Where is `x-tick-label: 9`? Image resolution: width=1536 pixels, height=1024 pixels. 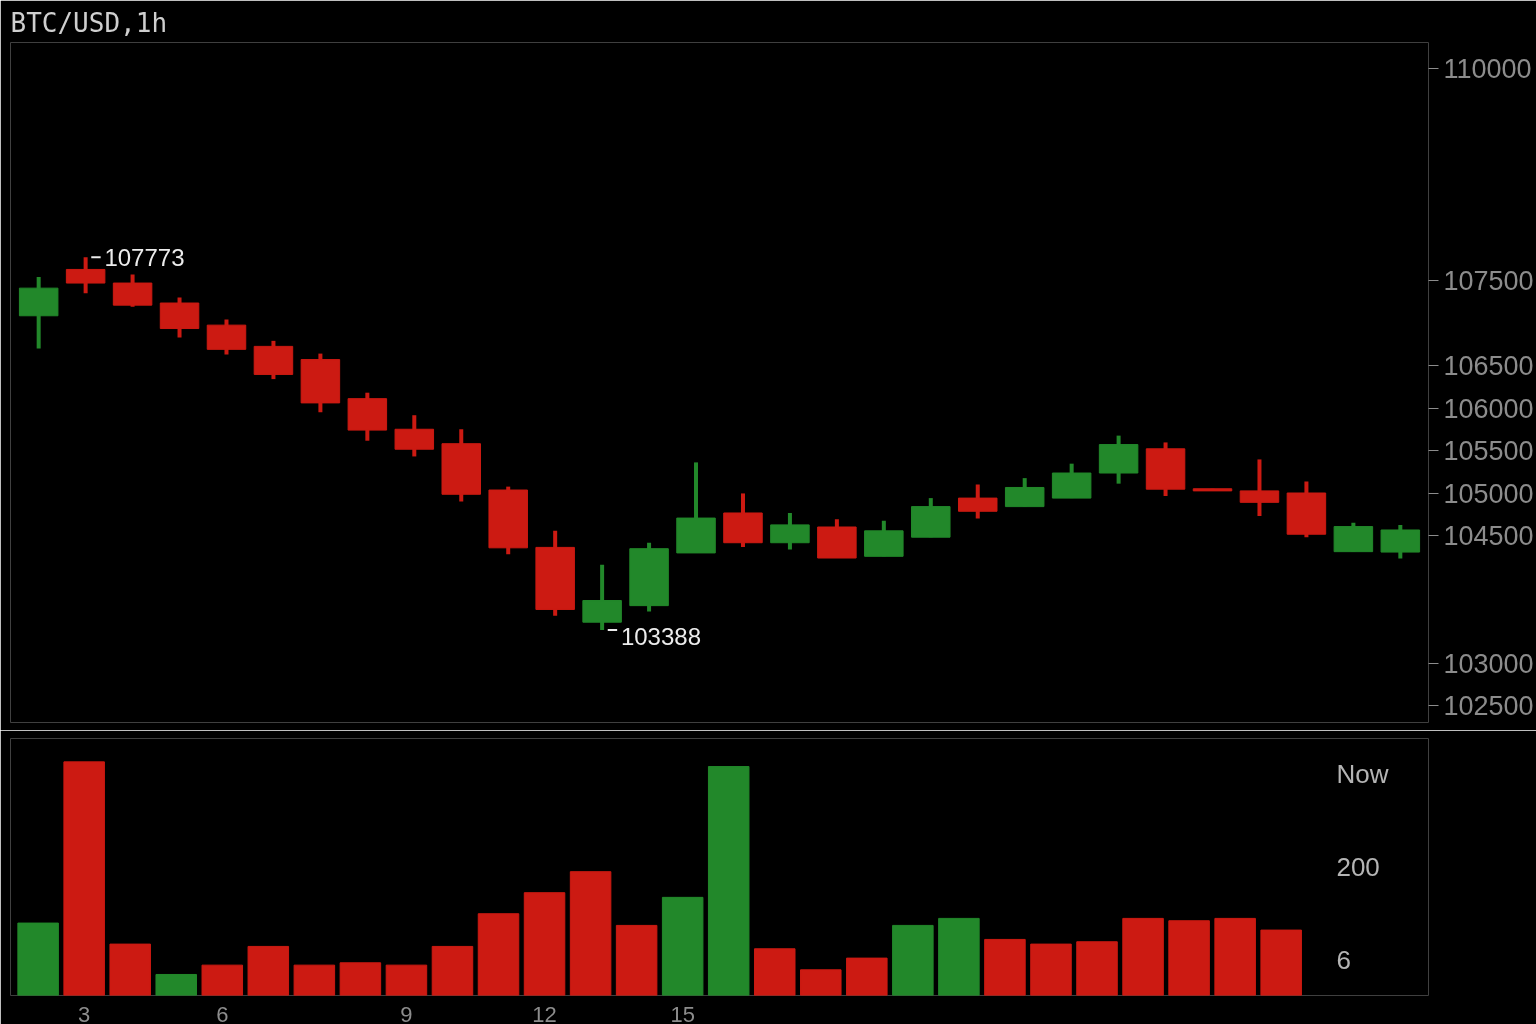 x-tick-label: 9 is located at coordinates (406, 1012).